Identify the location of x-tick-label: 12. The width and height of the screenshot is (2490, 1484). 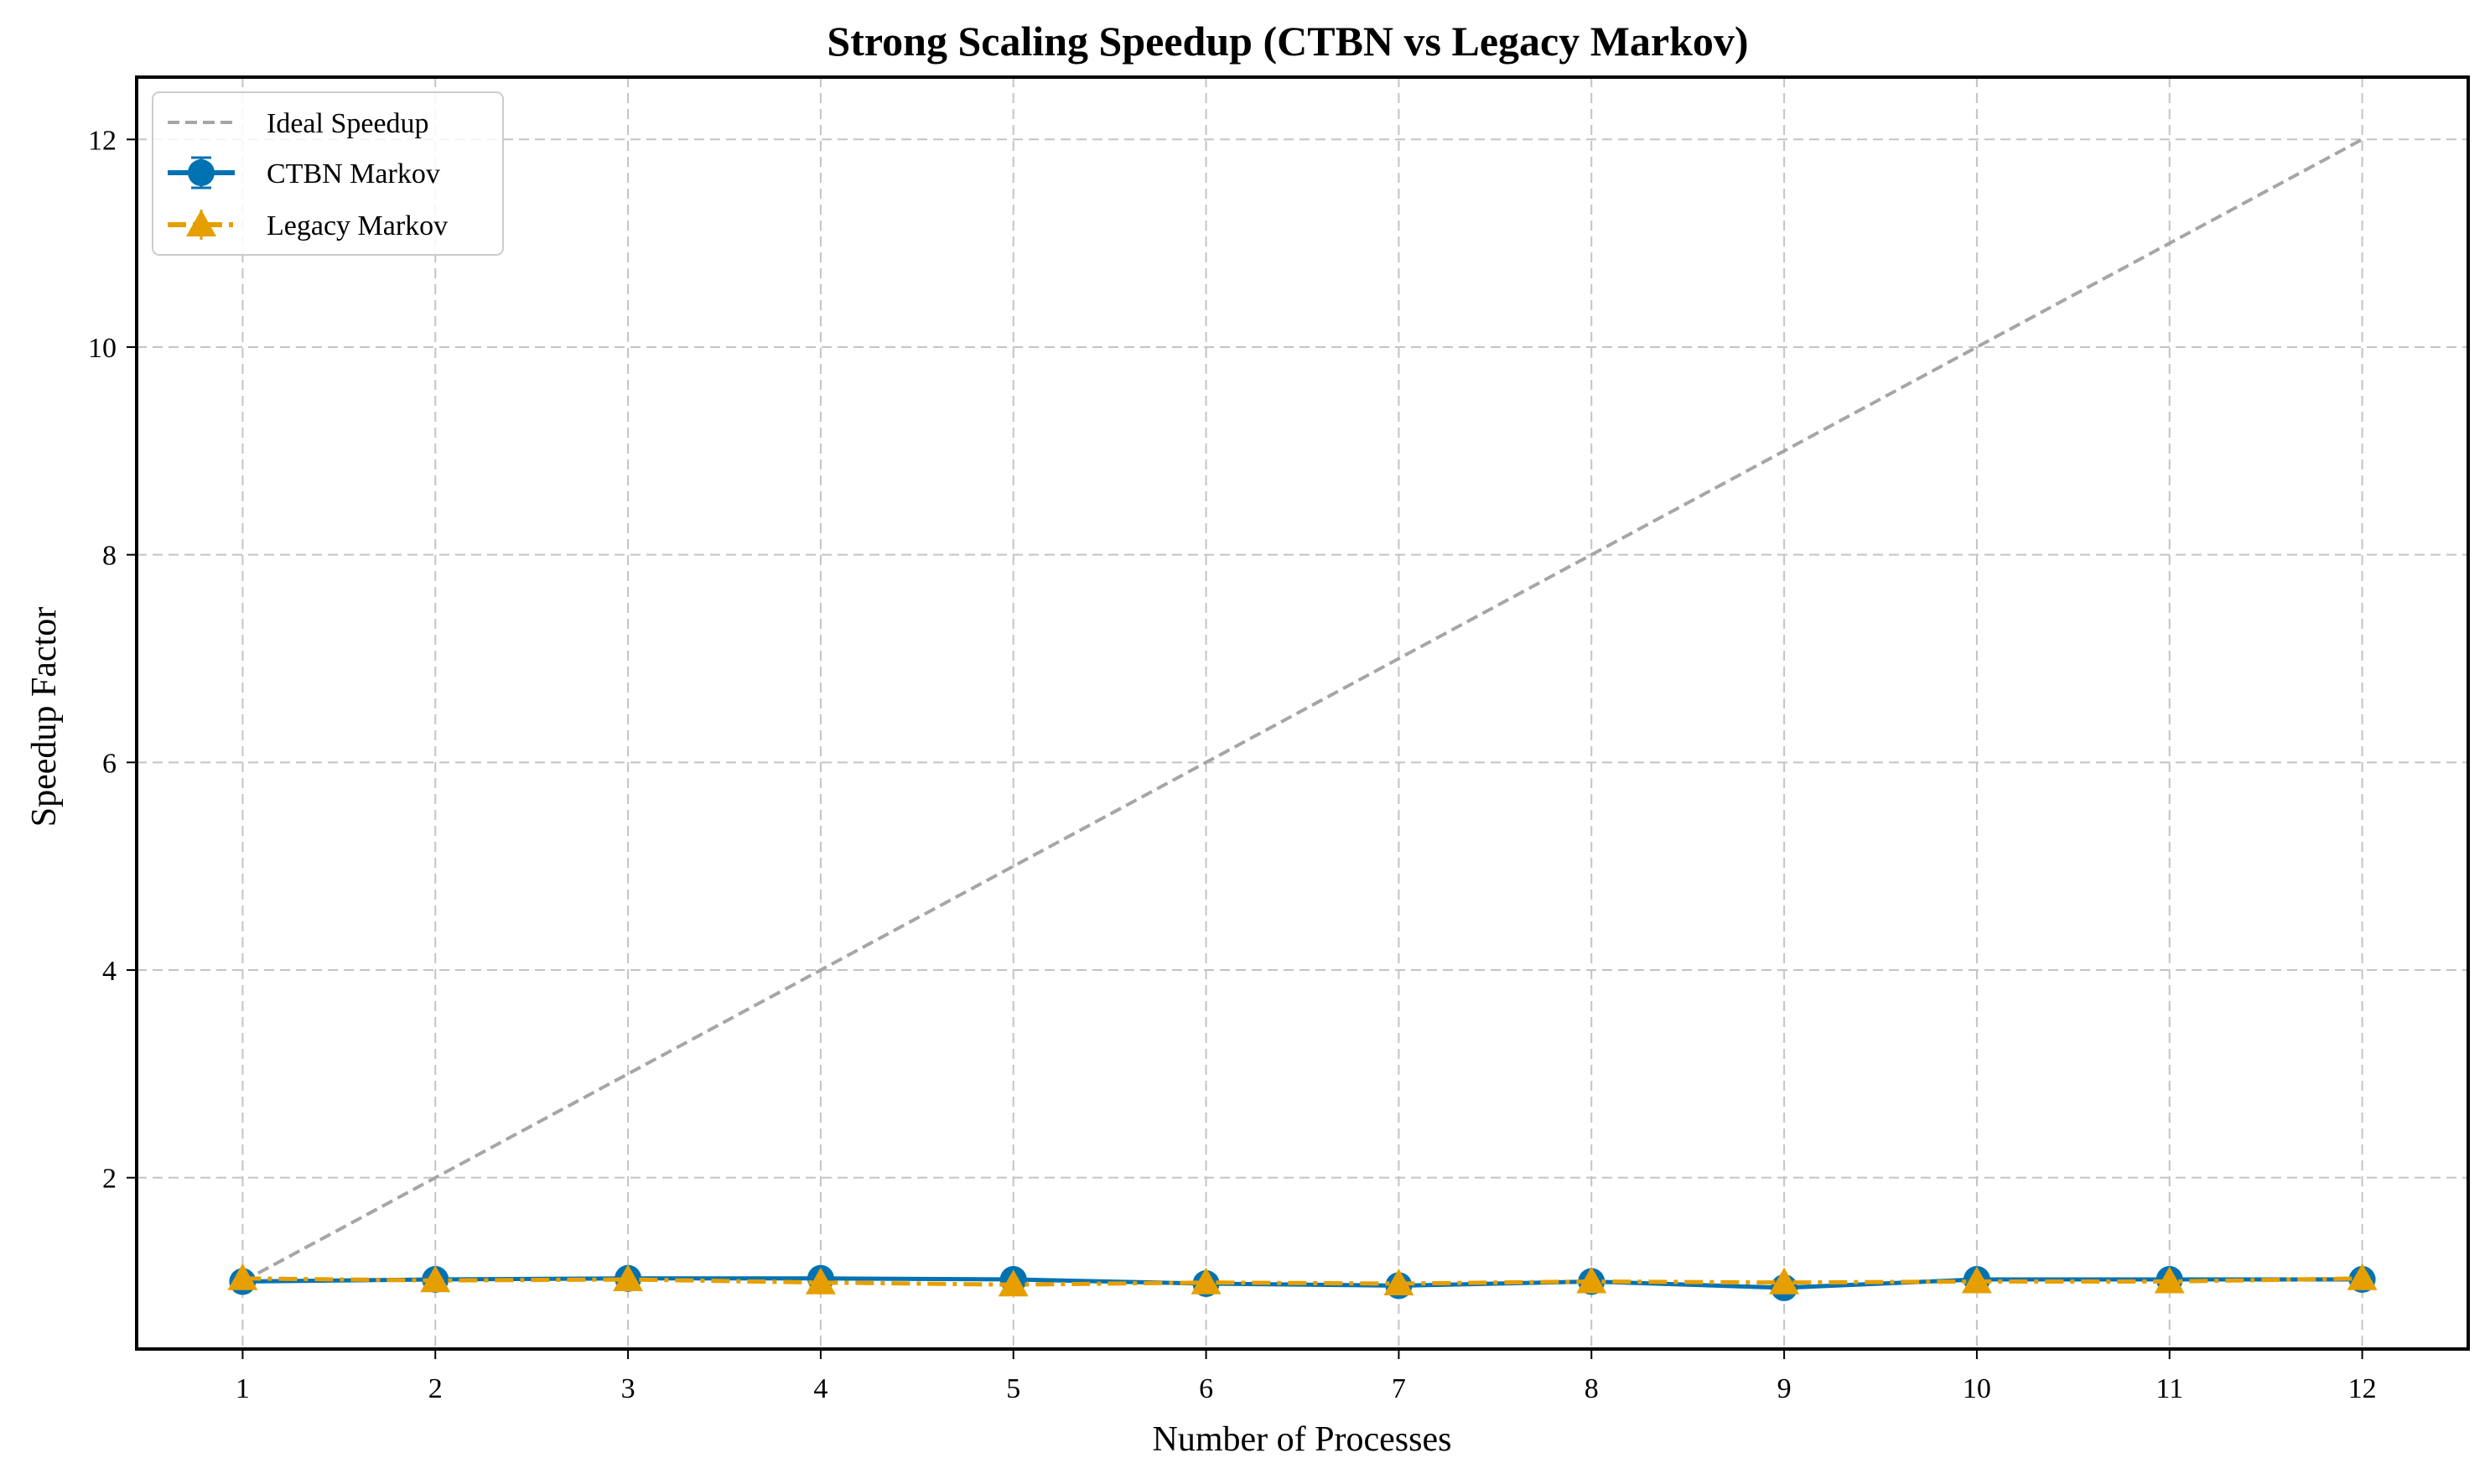
(2362, 1388).